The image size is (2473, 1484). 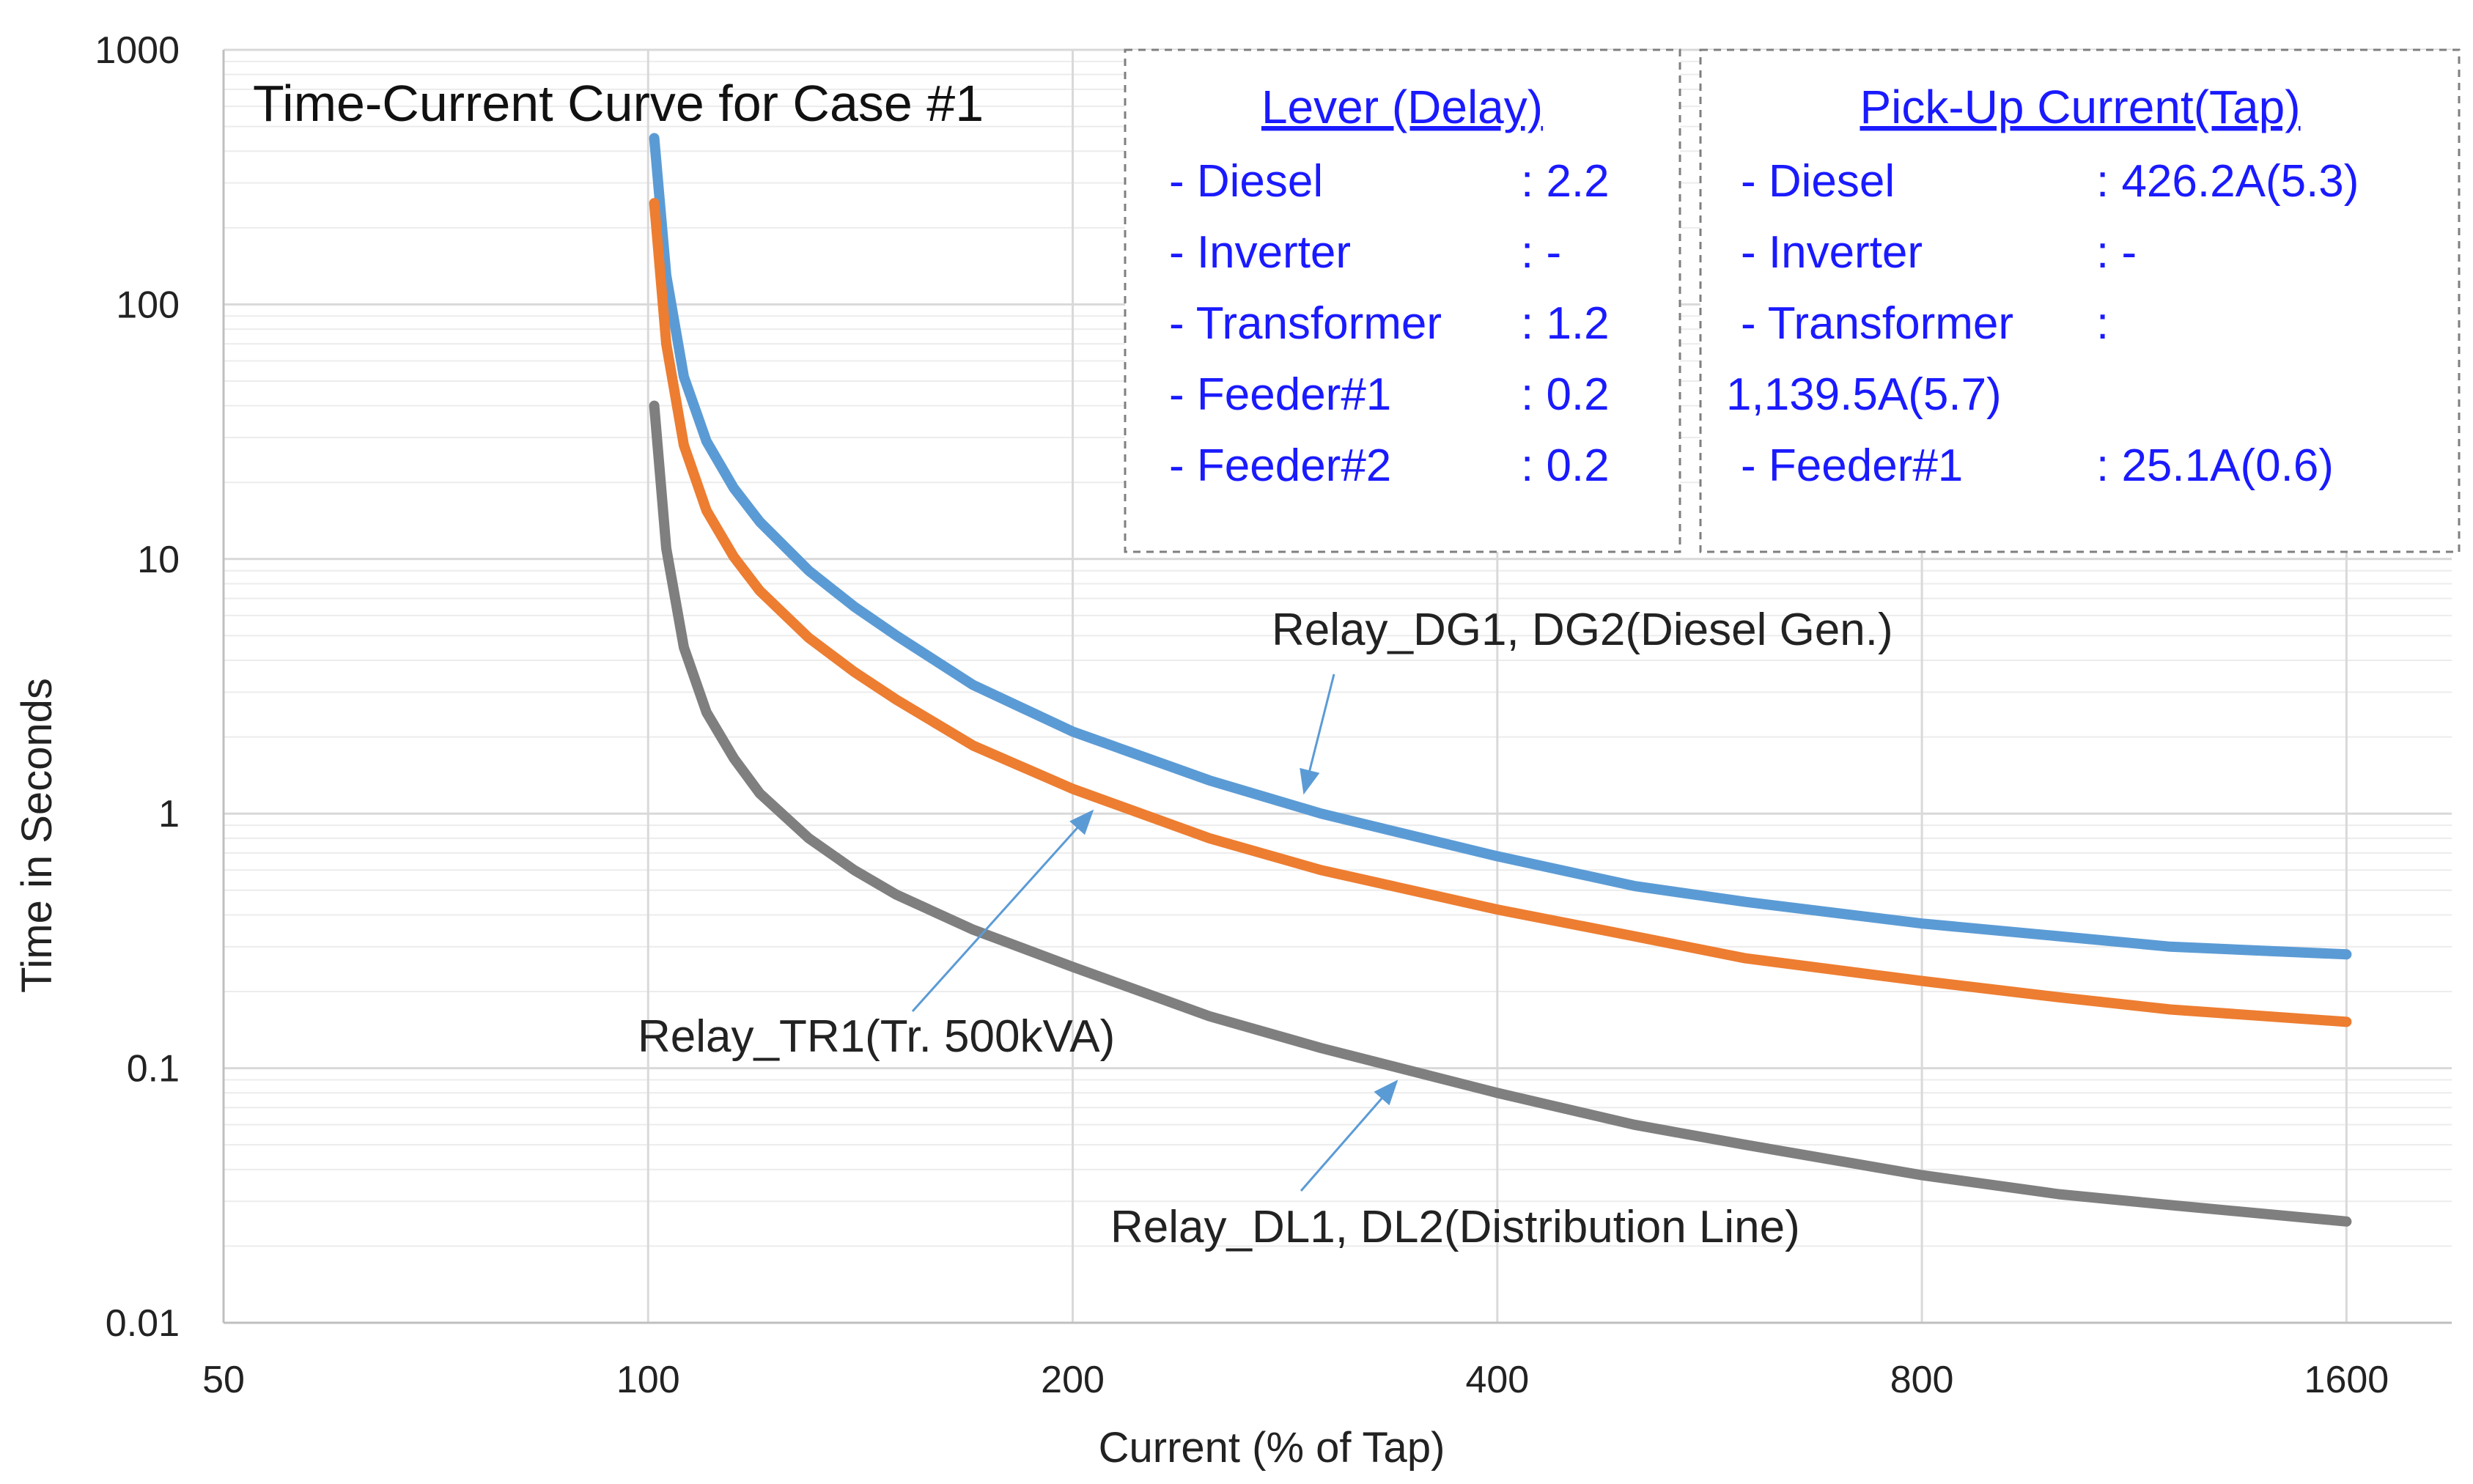 I want to click on legend-box-value-0-1: : -, so click(x=1541, y=253).